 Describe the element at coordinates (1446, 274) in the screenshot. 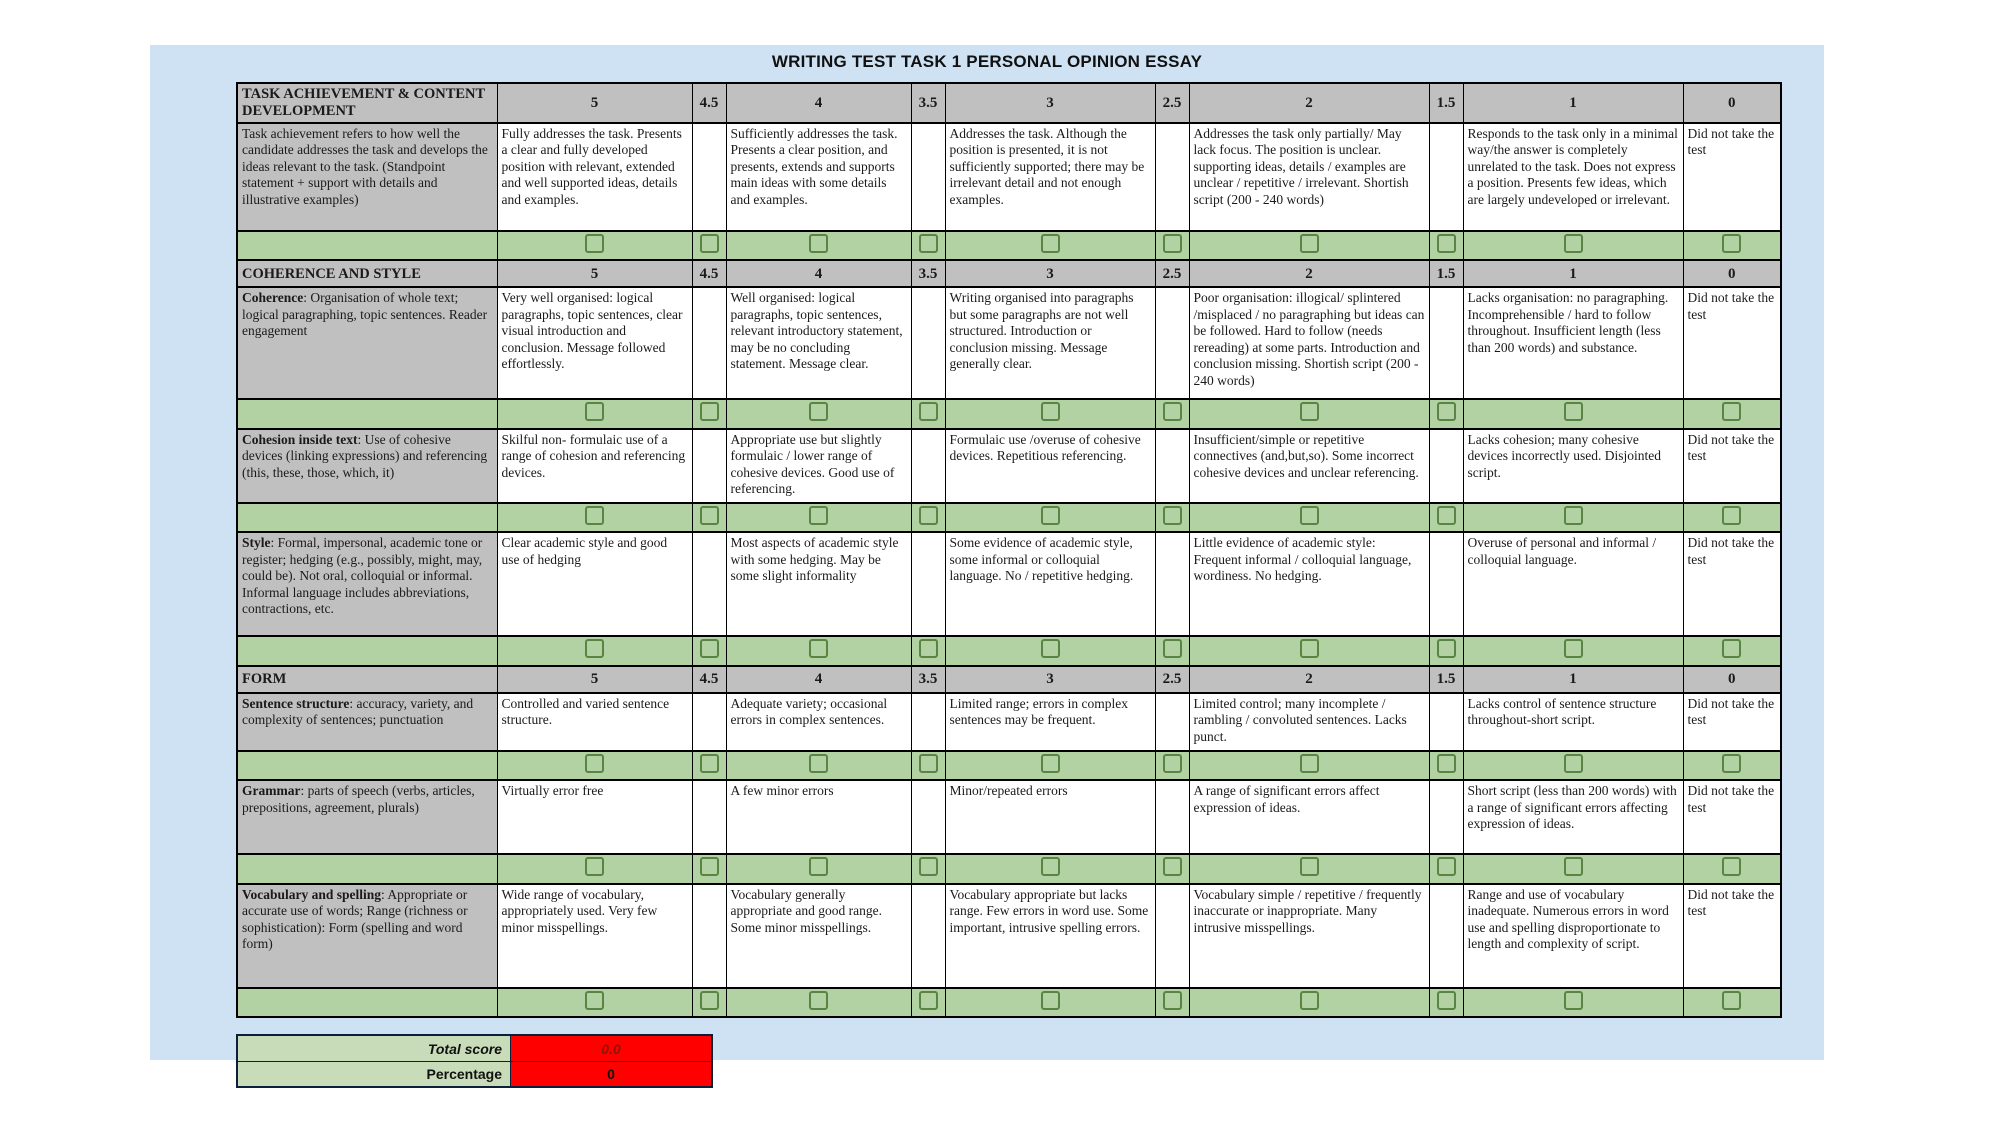

I see `score-header-1-5: 1.5` at that location.